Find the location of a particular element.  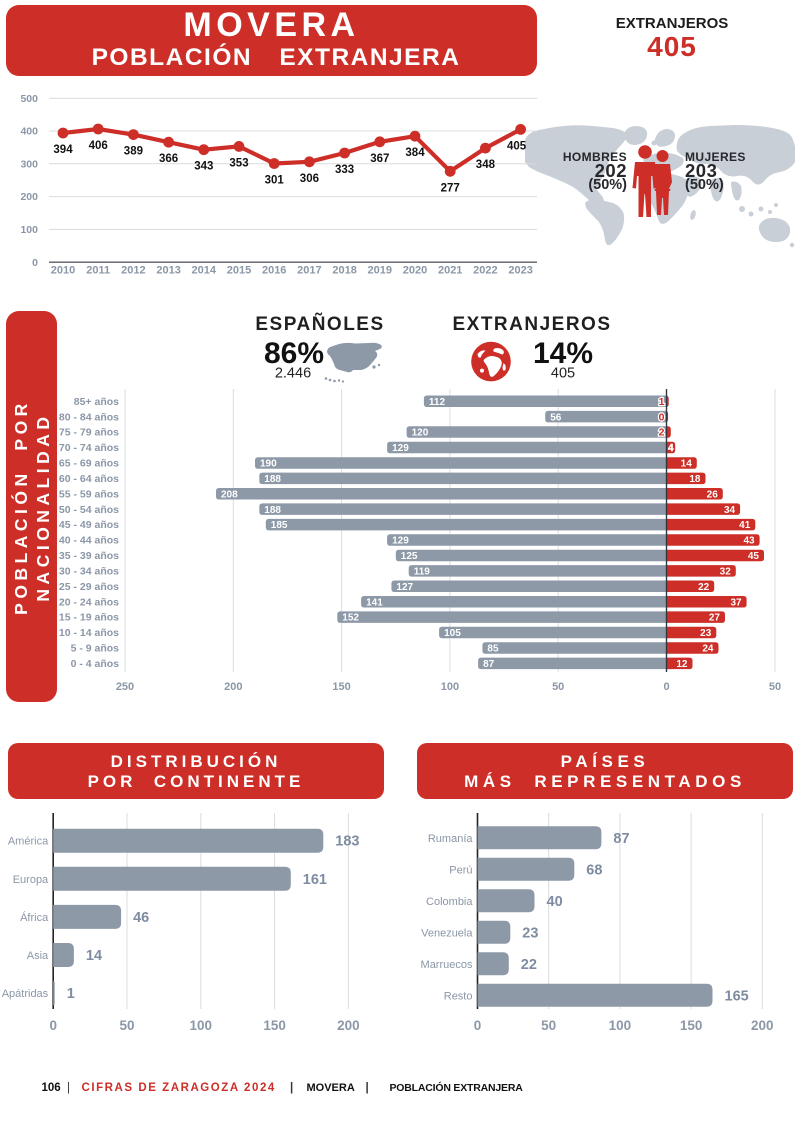

svg-text: 25 - 29 años is located at coordinates (89, 587).